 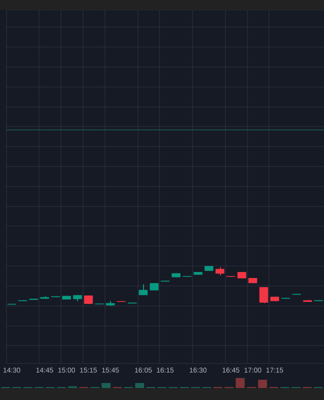 I want to click on candlestick, so click(x=263, y=295).